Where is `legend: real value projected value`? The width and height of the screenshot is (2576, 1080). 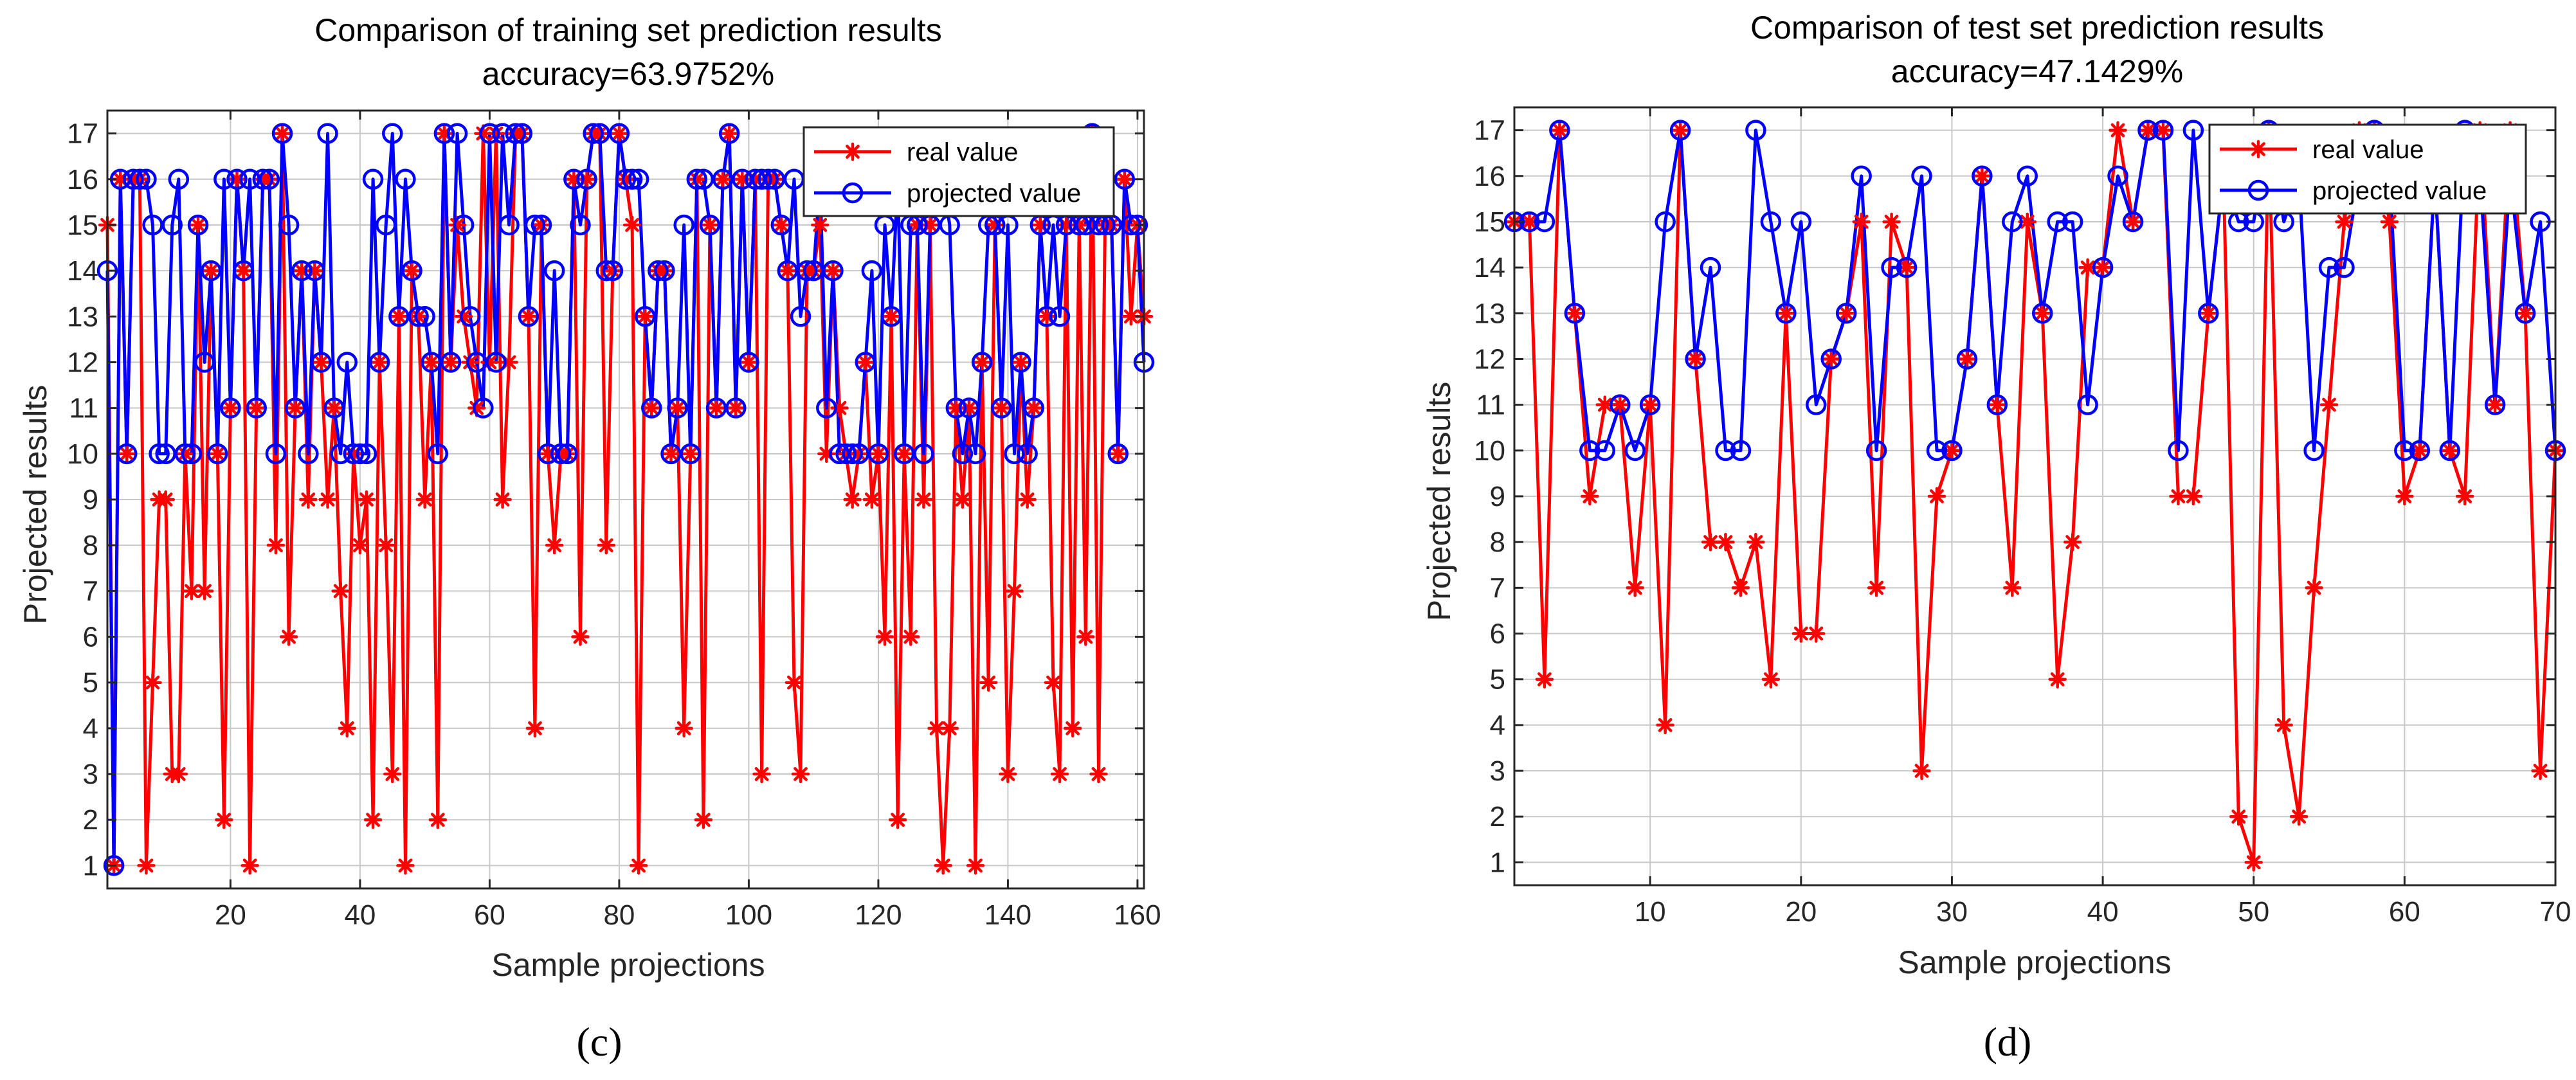 legend: real value projected value is located at coordinates (959, 171).